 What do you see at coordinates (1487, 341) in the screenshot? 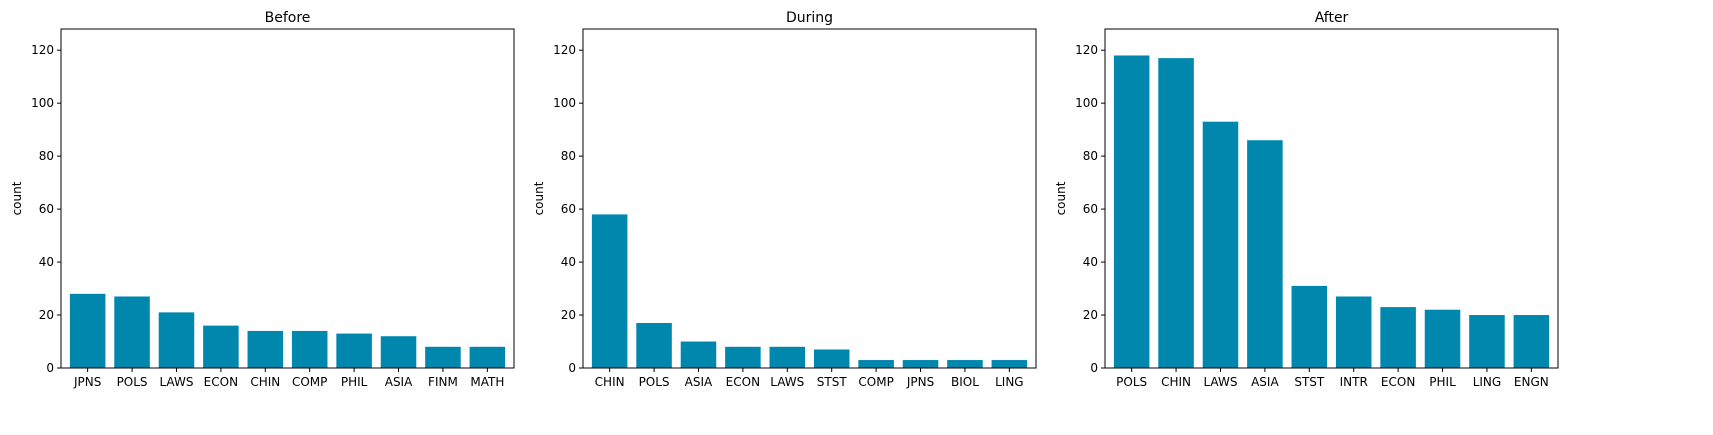
I see `bar-after-ling` at bounding box center [1487, 341].